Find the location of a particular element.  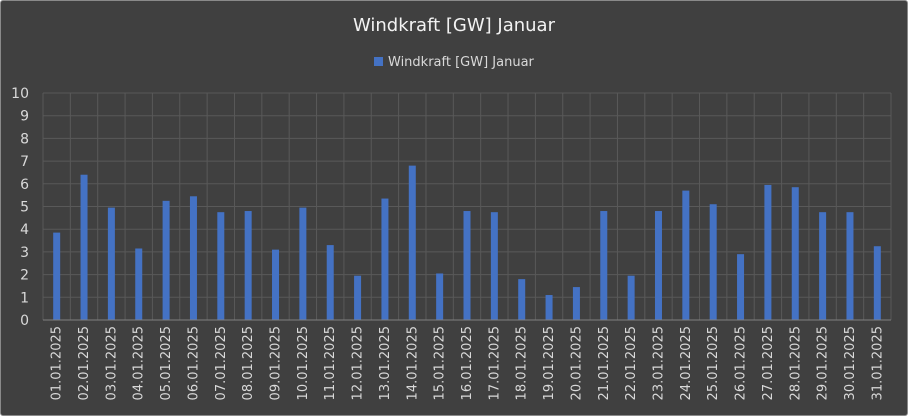

x-tick-label: 13.01.2025 is located at coordinates (385, 363).